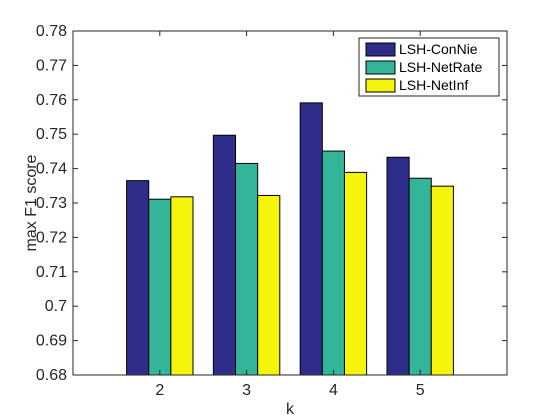 The width and height of the screenshot is (560, 420). I want to click on bar-lsh-connie-k3, so click(224, 255).